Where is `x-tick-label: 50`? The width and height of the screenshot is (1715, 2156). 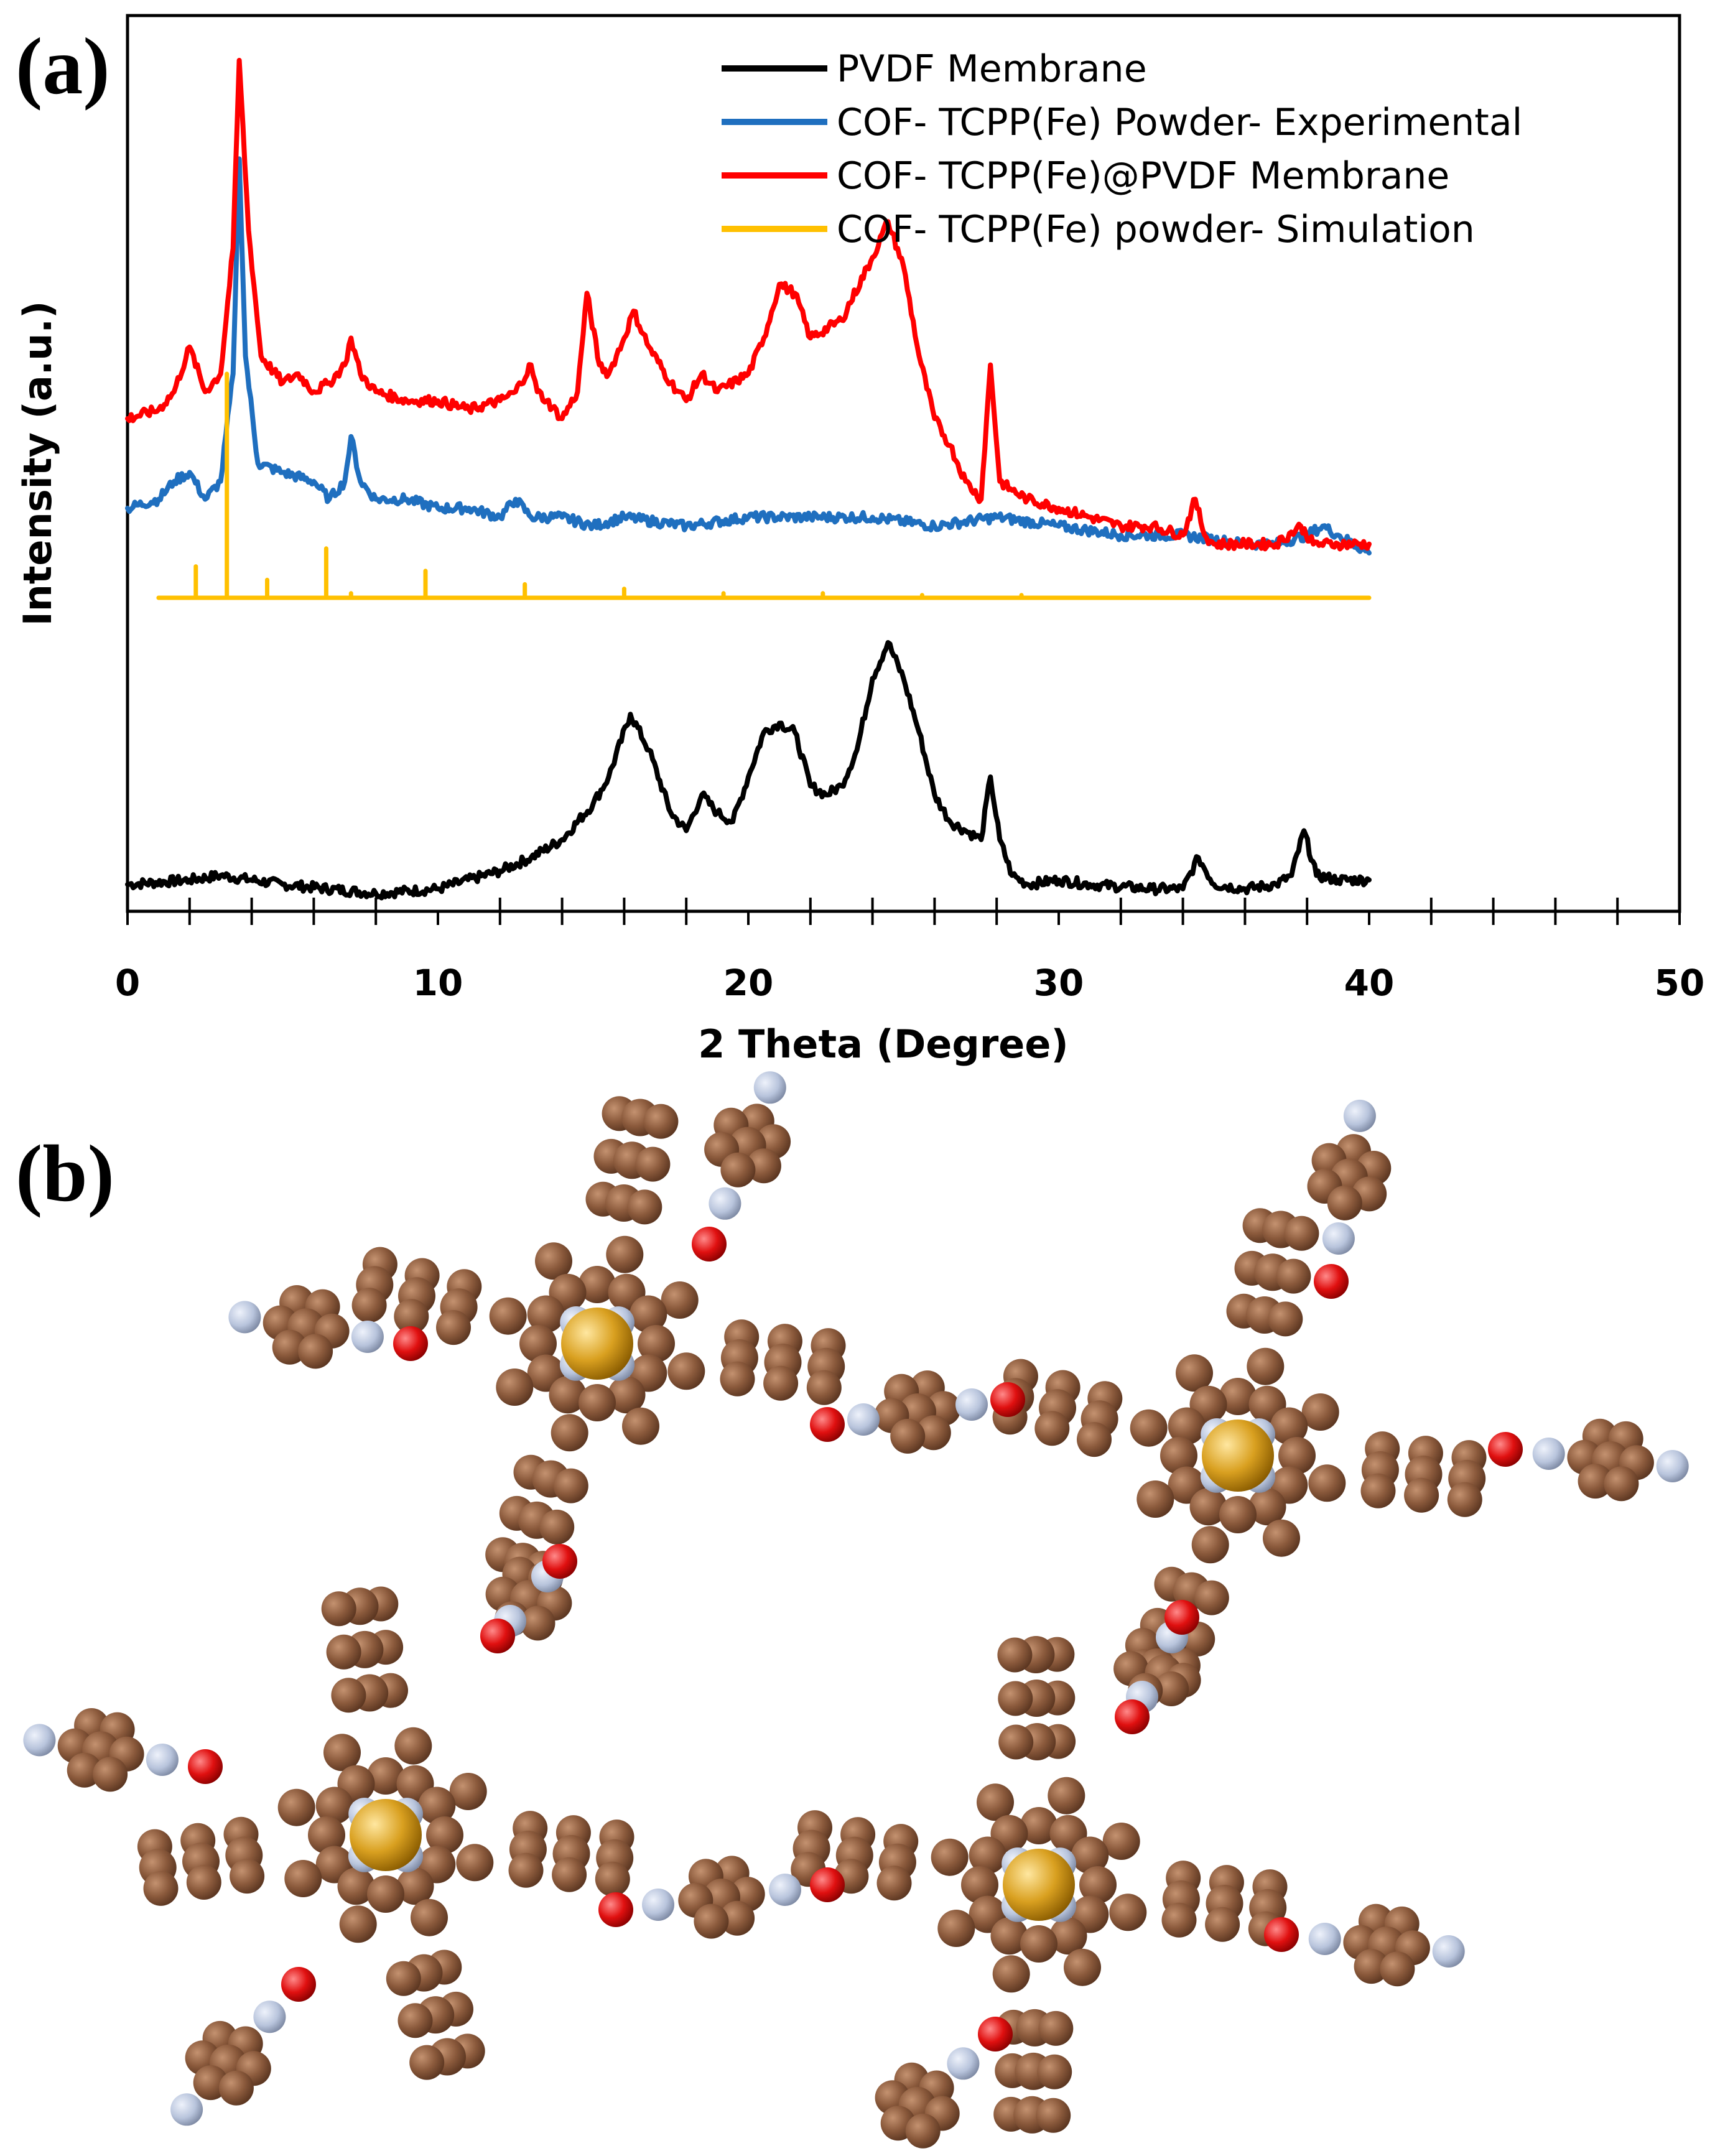 x-tick-label: 50 is located at coordinates (1680, 983).